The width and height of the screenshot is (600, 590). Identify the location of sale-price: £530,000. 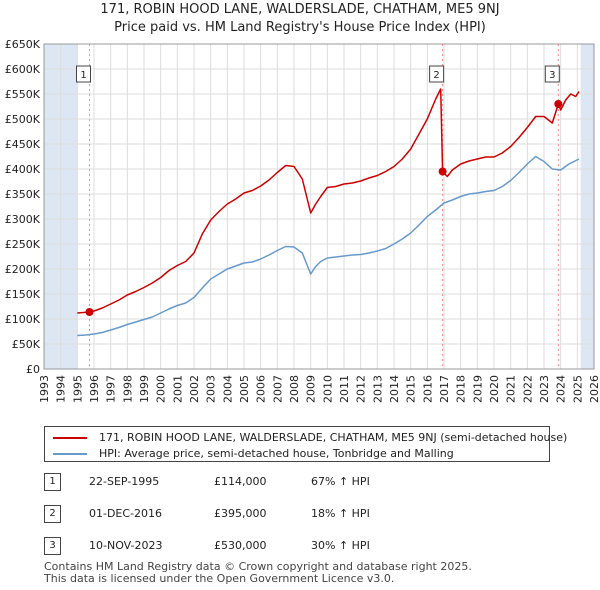
(240, 545).